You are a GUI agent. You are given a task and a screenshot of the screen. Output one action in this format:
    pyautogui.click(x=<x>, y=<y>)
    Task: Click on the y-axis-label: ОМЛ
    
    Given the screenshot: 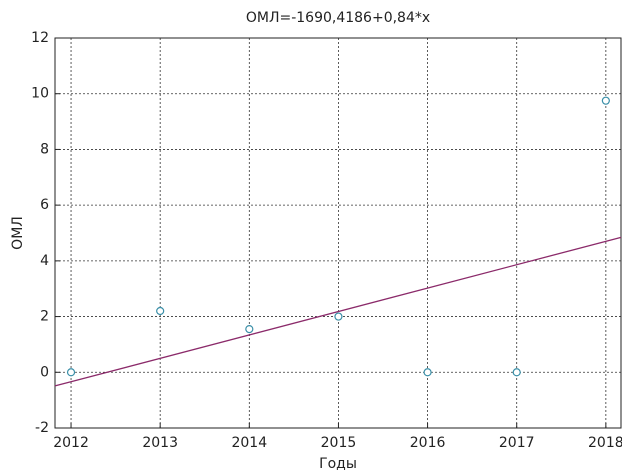 What is the action you would take?
    pyautogui.click(x=18, y=233)
    